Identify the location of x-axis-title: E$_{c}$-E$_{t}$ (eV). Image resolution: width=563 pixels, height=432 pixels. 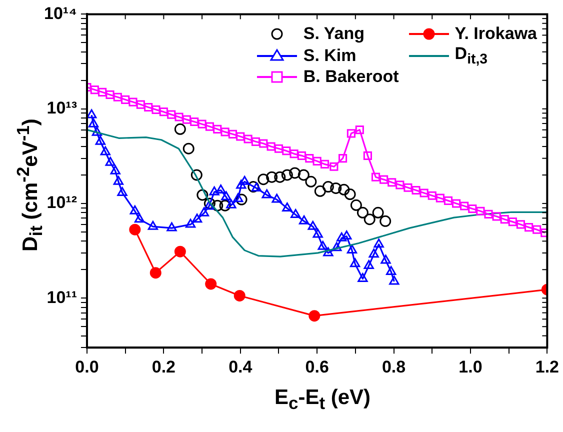
(322, 400).